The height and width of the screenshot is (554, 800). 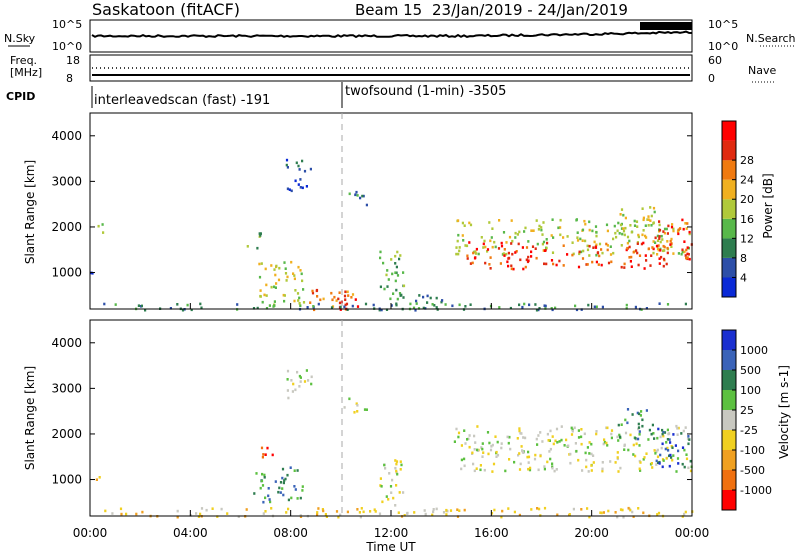 What do you see at coordinates (784, 412) in the screenshot?
I see `velocity-colorbar-label: Velocity [m s-1]` at bounding box center [784, 412].